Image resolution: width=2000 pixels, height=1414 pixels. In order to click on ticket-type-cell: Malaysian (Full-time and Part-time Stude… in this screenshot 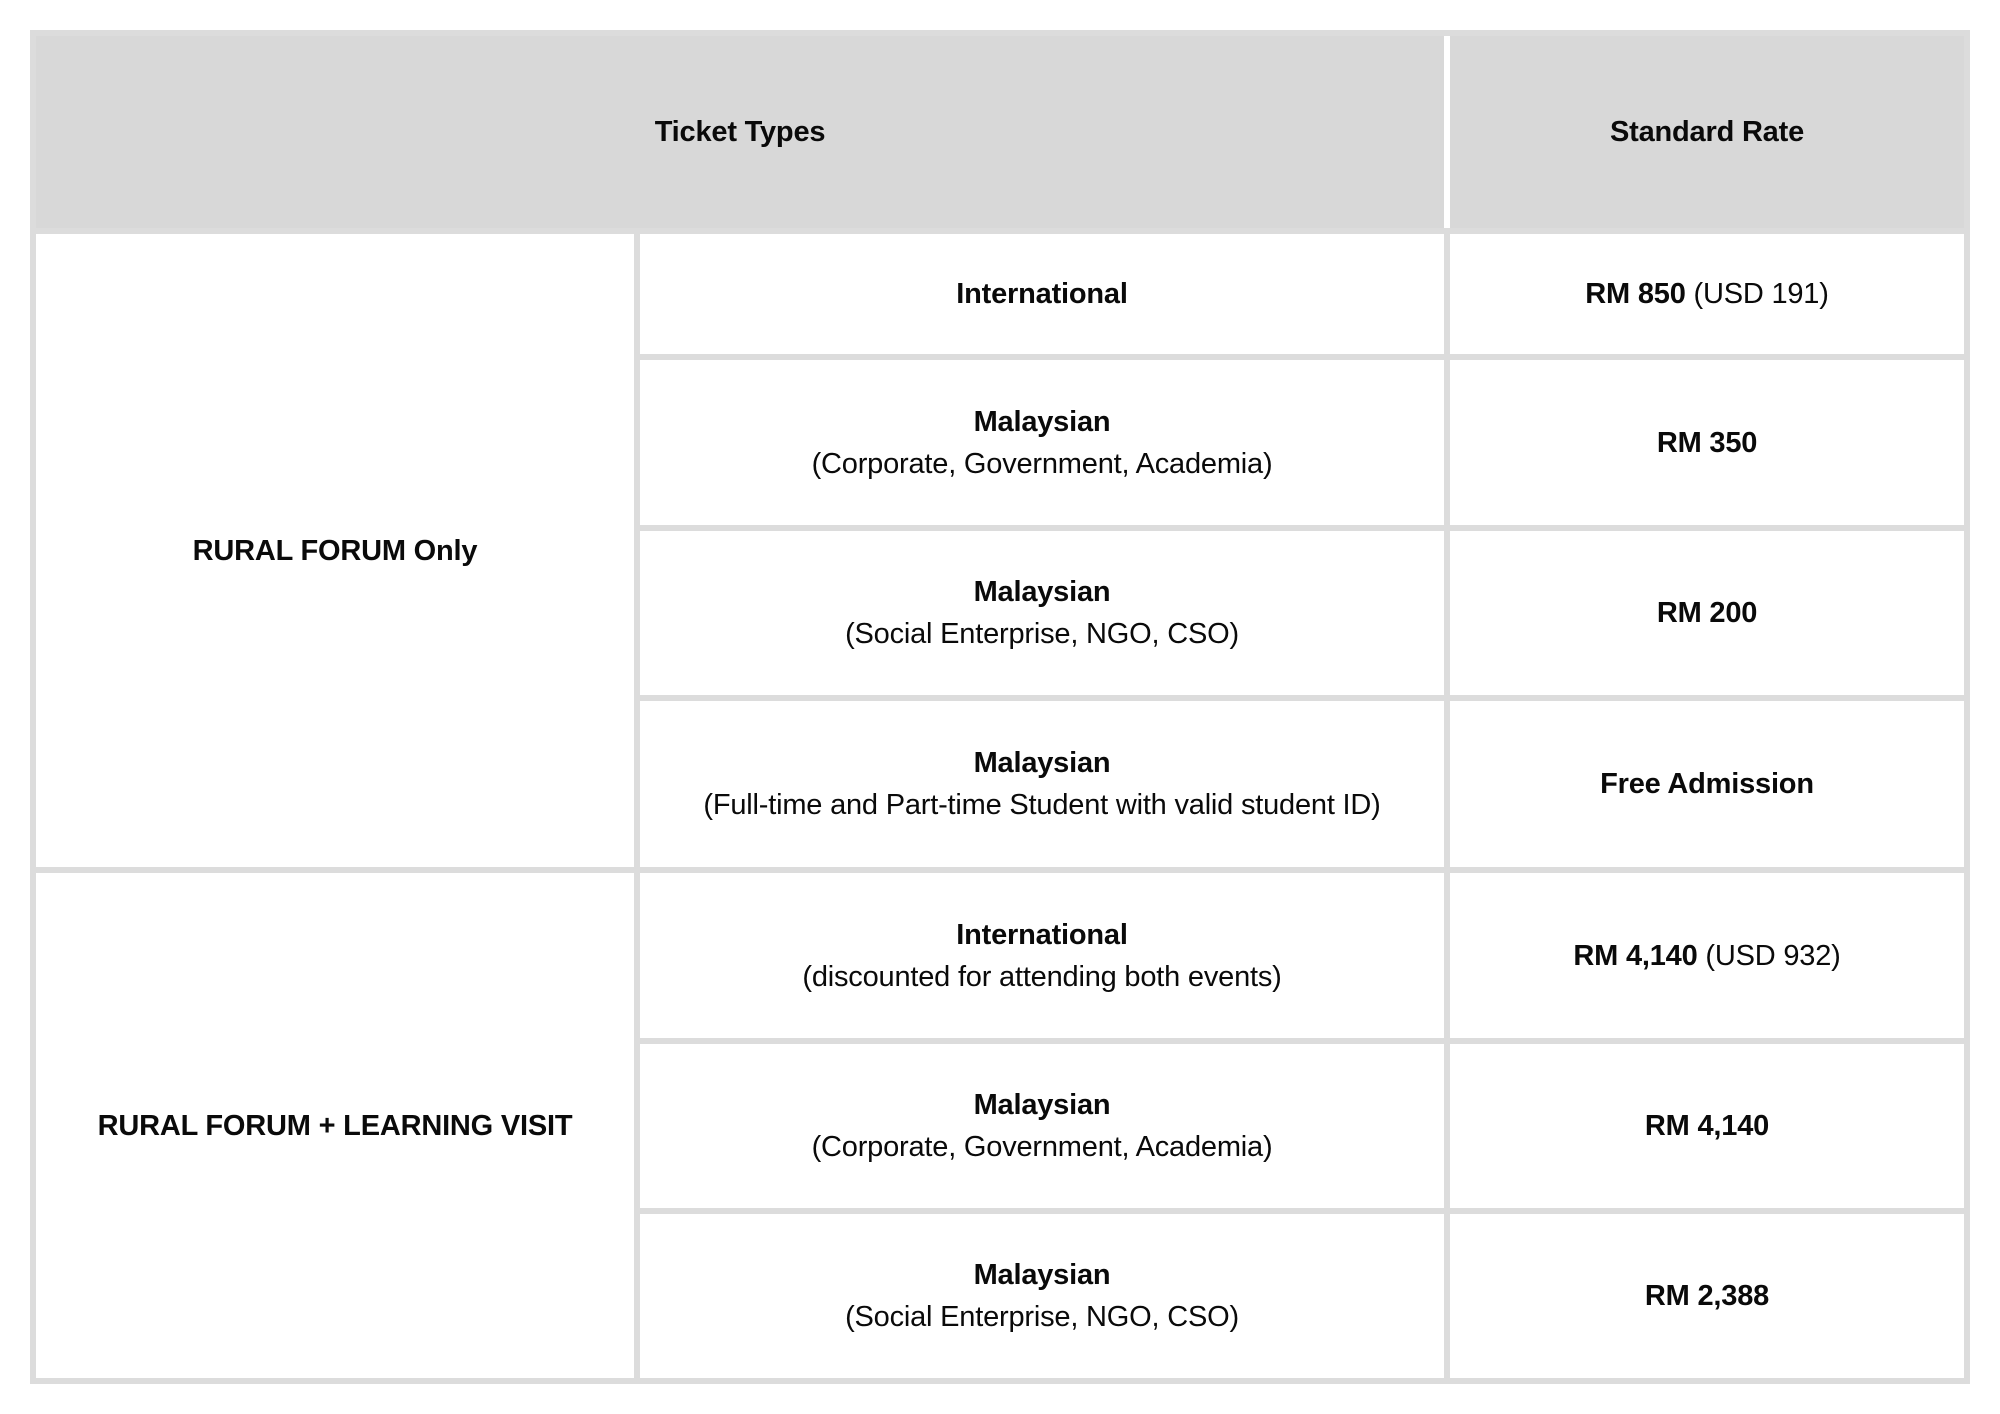, I will do `click(1042, 784)`.